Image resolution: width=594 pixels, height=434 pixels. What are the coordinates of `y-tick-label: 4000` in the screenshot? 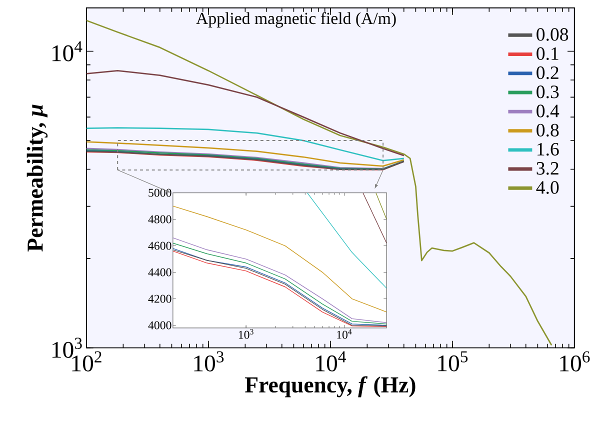 It's located at (160, 325).